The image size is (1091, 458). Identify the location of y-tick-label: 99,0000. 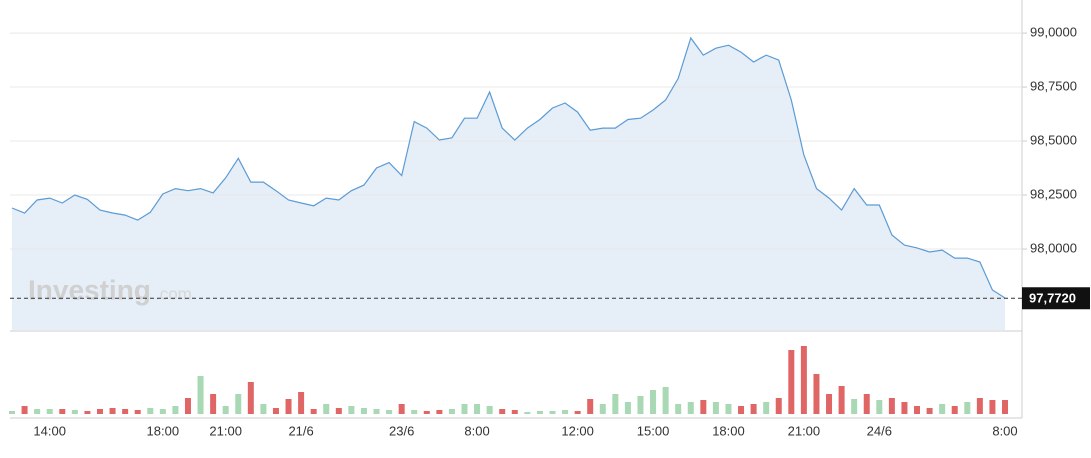
(1053, 32).